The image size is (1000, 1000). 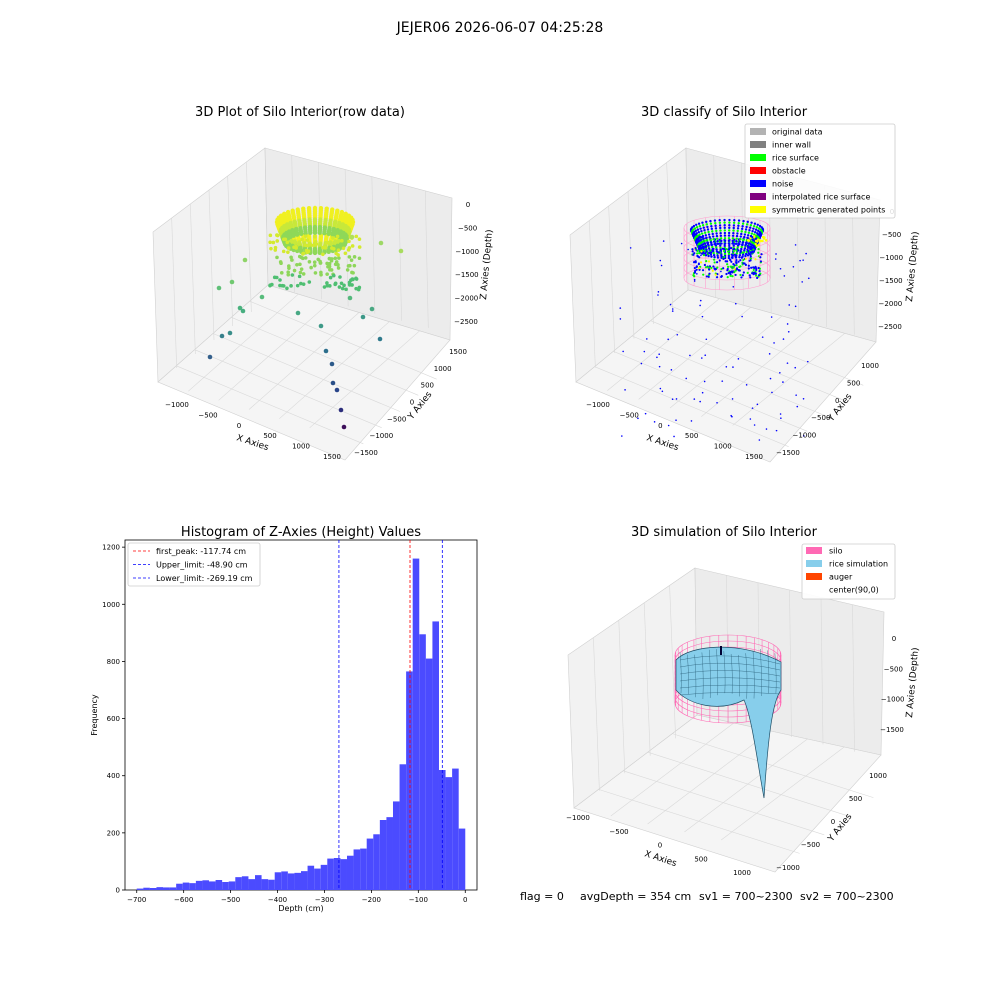 I want to click on raw-z-tick: −500, so click(x=467, y=228).